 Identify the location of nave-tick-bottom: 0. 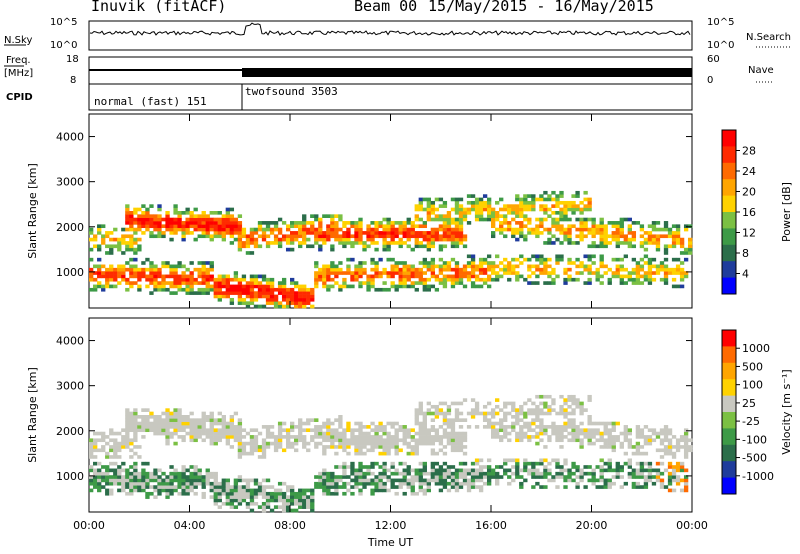
(710, 80).